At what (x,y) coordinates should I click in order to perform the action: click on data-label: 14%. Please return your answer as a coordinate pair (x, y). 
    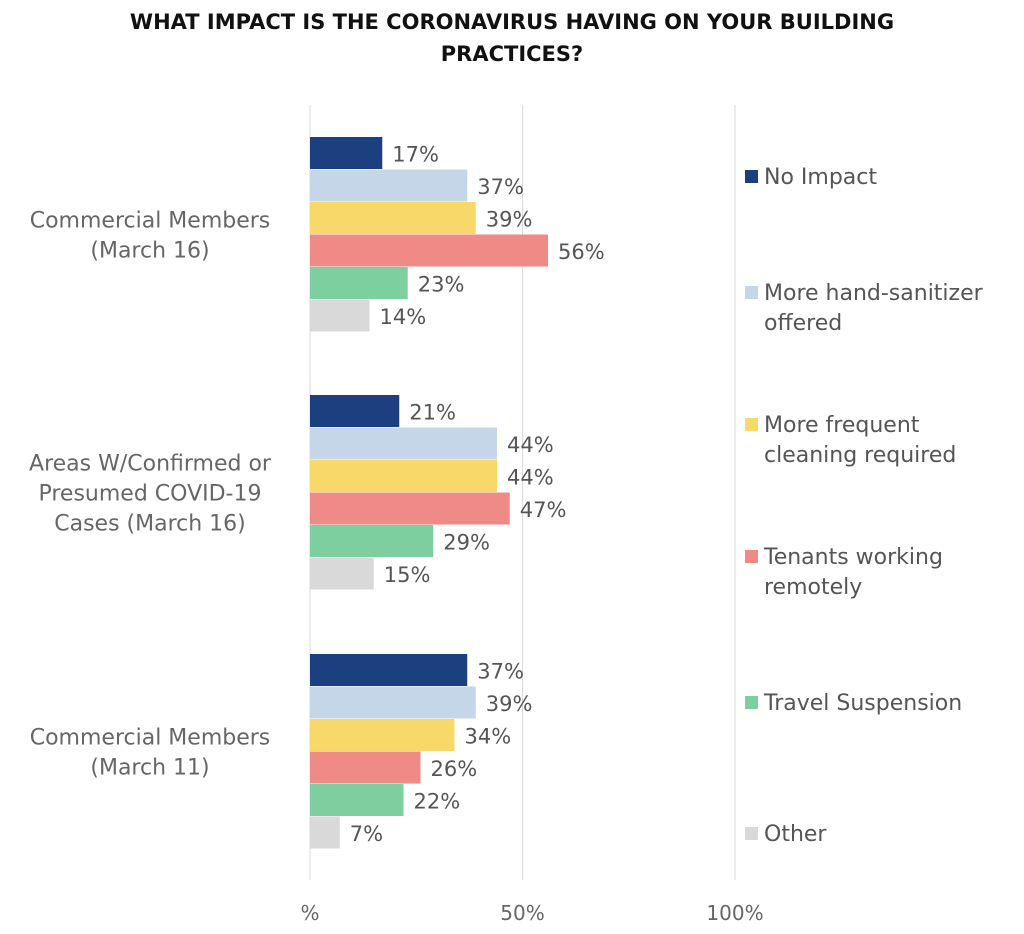
    Looking at the image, I should click on (403, 317).